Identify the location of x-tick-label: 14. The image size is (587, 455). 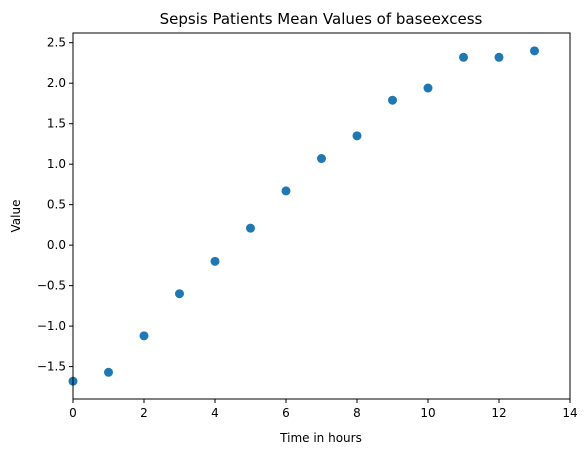
(569, 413).